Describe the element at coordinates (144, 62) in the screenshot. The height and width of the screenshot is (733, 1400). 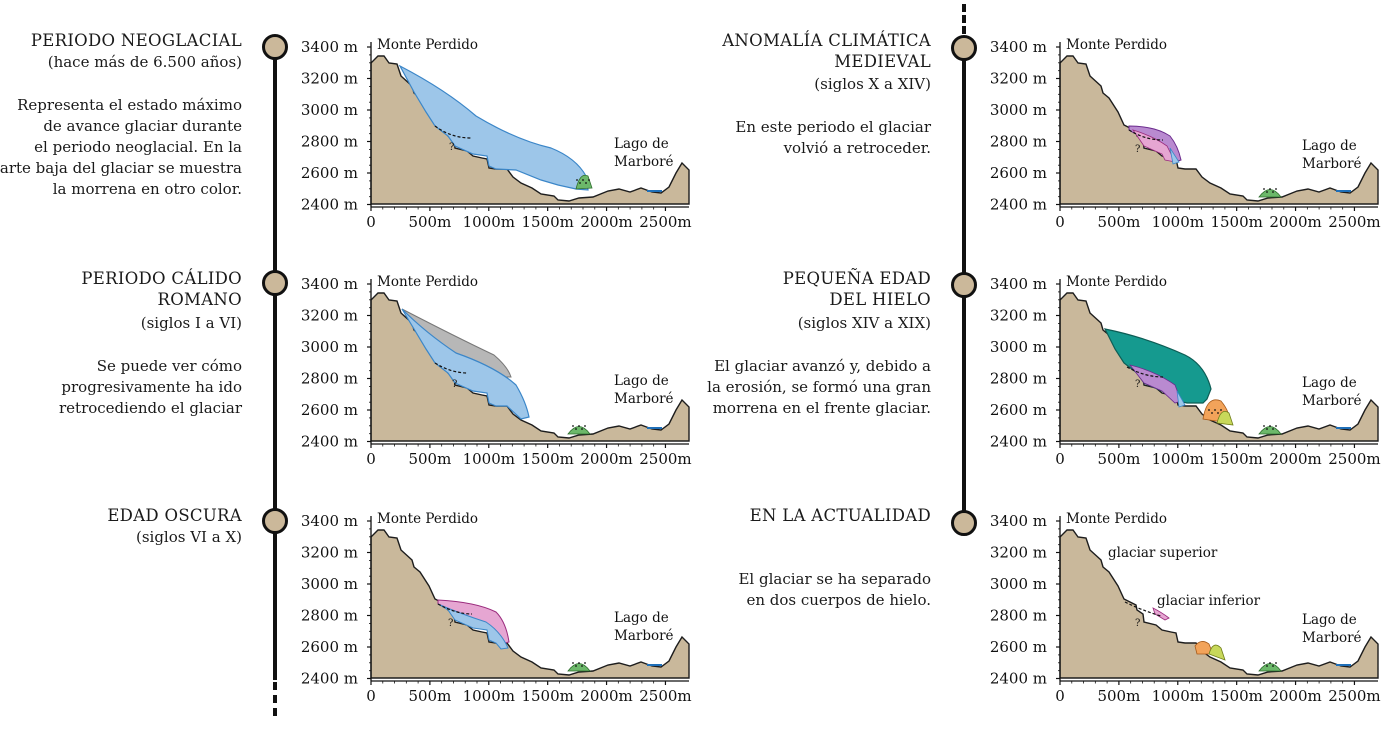
I see `period-subtitle: (hace más de 6.500 años)` at that location.